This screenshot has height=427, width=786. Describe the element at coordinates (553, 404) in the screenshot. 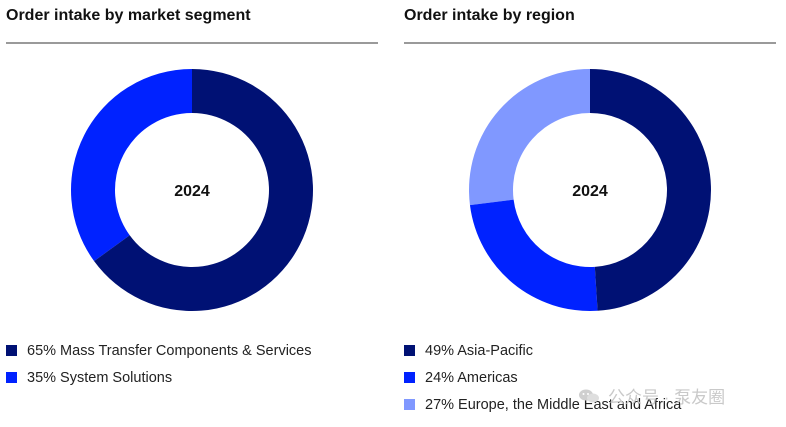

I see `legend-label: 27% Europe, the Middle East and Africa` at that location.